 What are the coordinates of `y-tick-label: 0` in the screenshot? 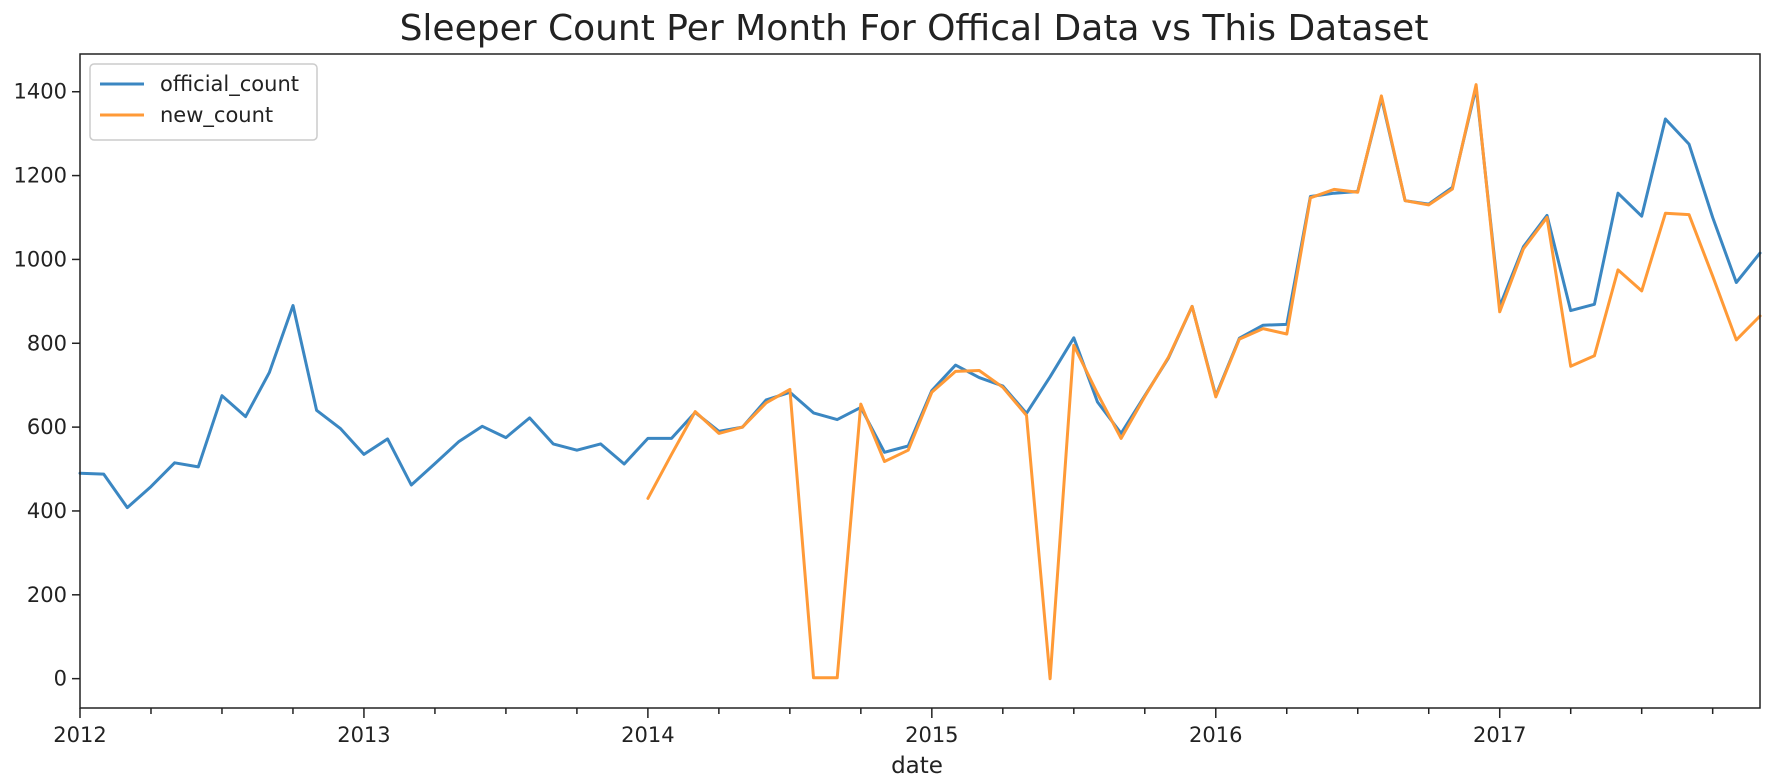 It's located at (60, 679).